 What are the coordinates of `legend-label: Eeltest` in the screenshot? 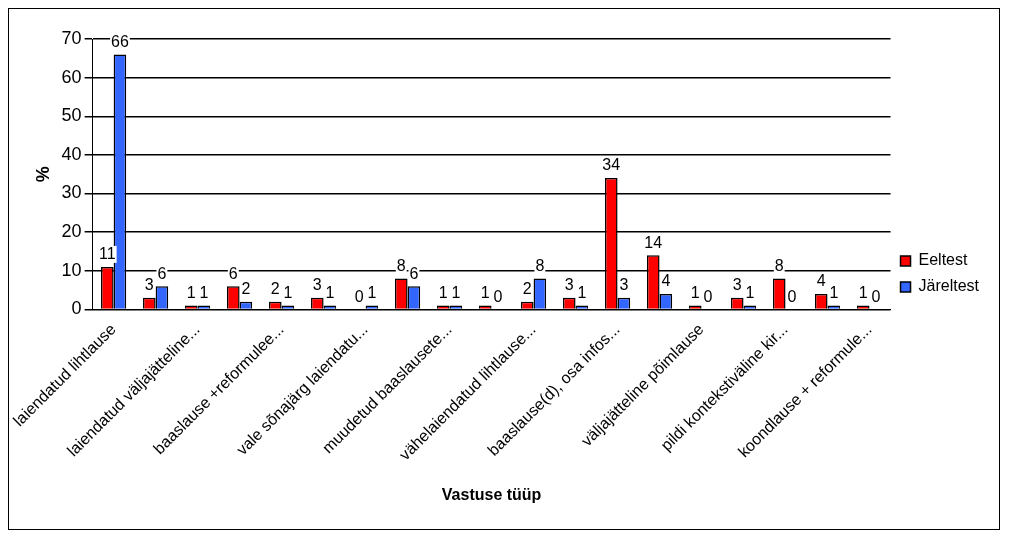 It's located at (943, 260).